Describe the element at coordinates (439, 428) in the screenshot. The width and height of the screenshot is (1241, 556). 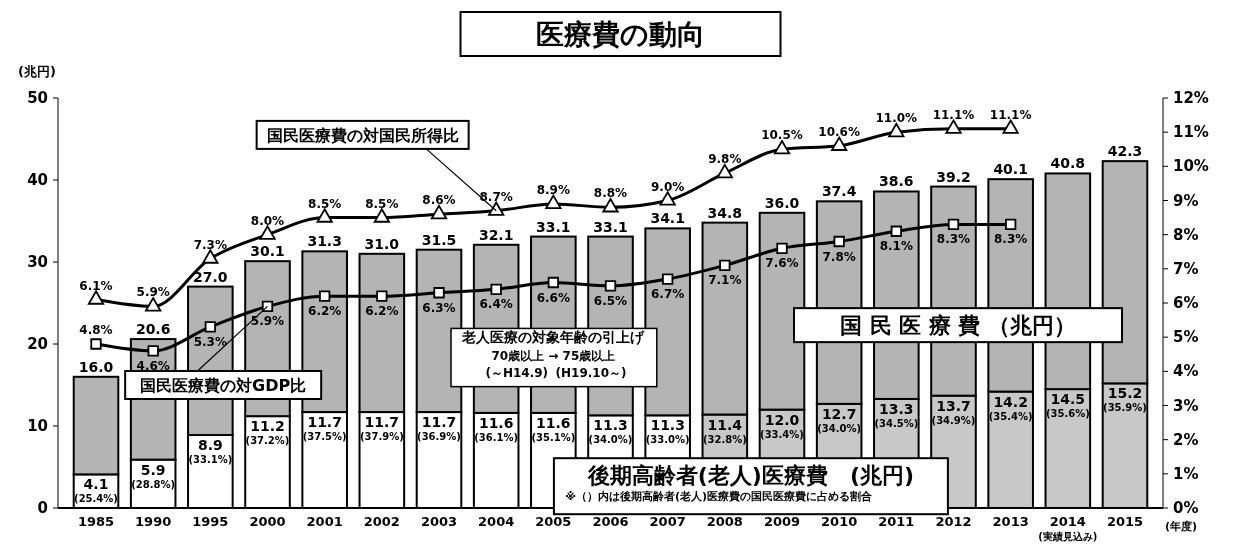
I see `data-label: 11.7 (36.9%)` at that location.